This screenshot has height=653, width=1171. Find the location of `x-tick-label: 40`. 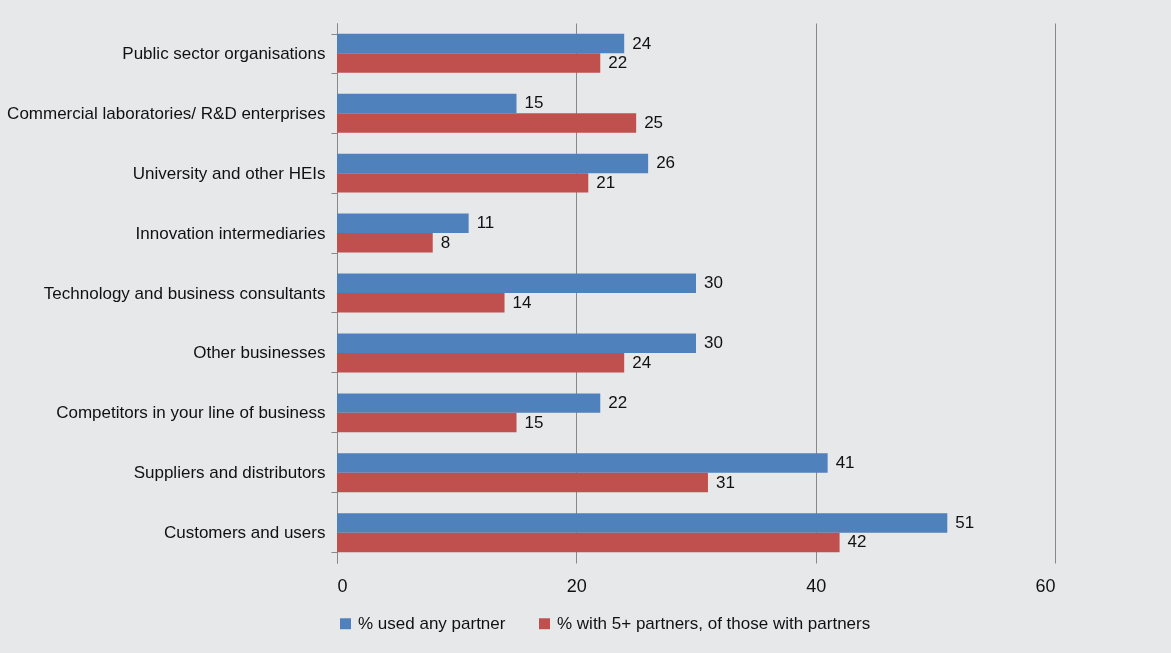

x-tick-label: 40 is located at coordinates (816, 585).